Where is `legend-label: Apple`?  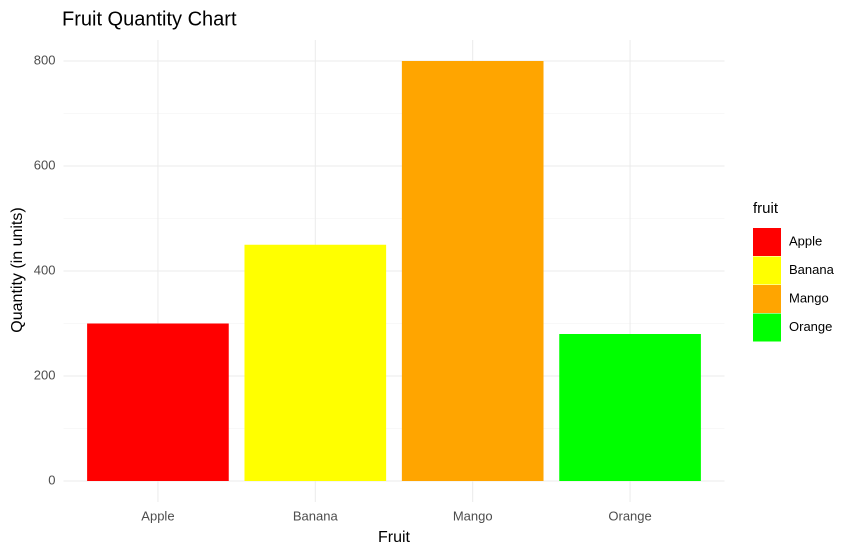
legend-label: Apple is located at coordinates (805, 240).